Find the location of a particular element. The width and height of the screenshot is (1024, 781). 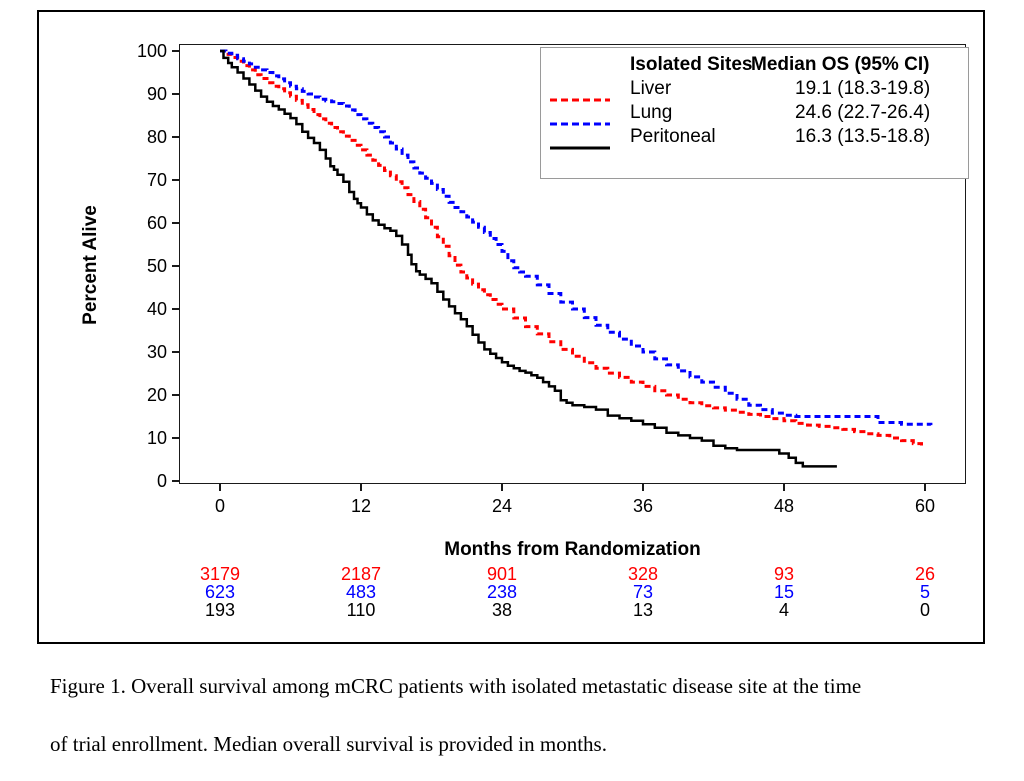

at-risk-count: 4 is located at coordinates (783, 610).